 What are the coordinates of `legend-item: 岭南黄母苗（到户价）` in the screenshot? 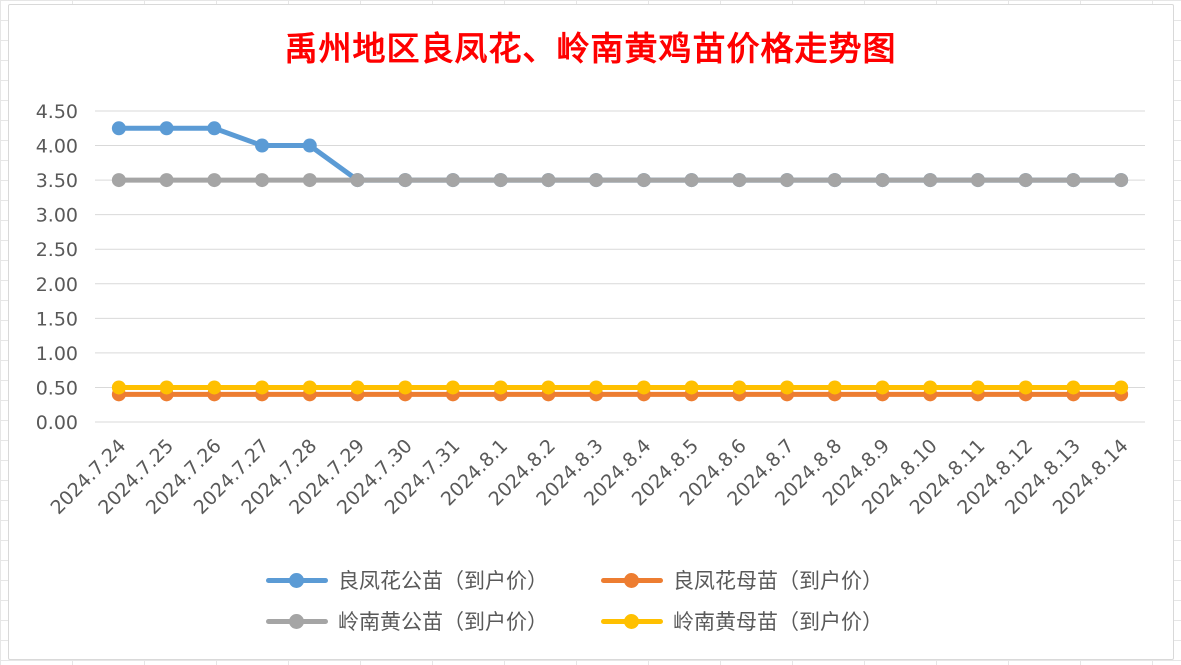 It's located at (740, 621).